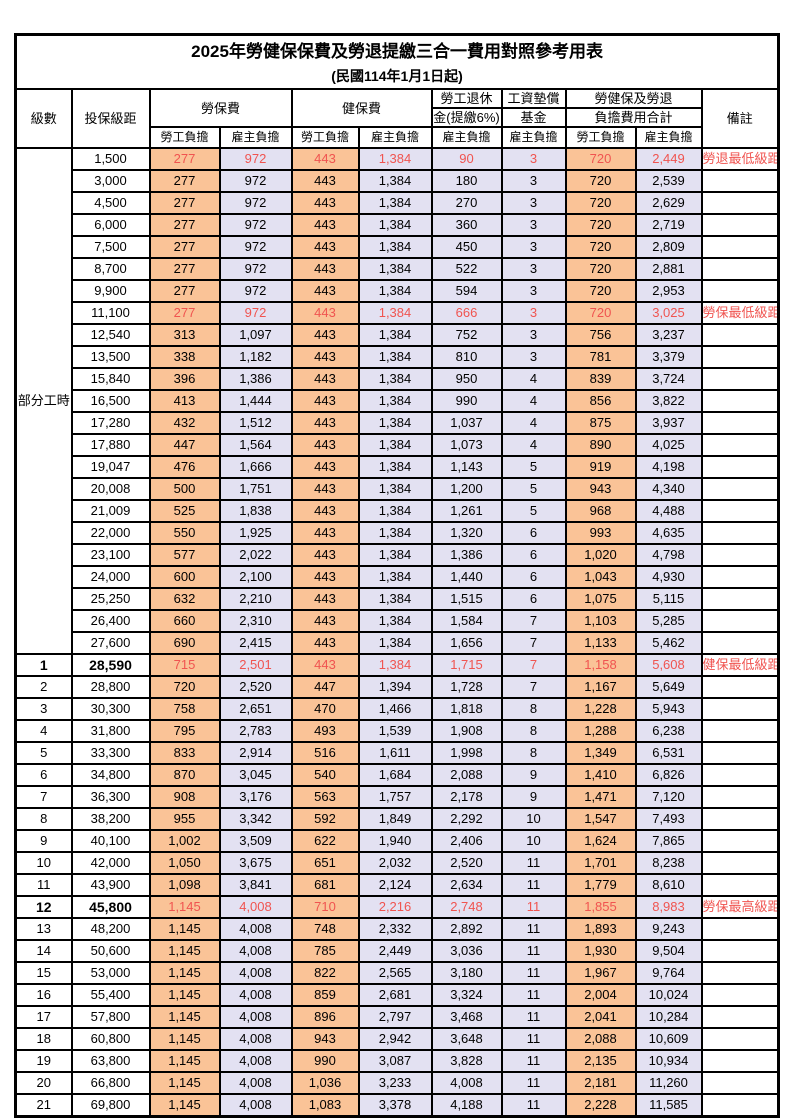  Describe the element at coordinates (740, 159) in the screenshot. I see `cell-remark: 勞退最低級距` at that location.